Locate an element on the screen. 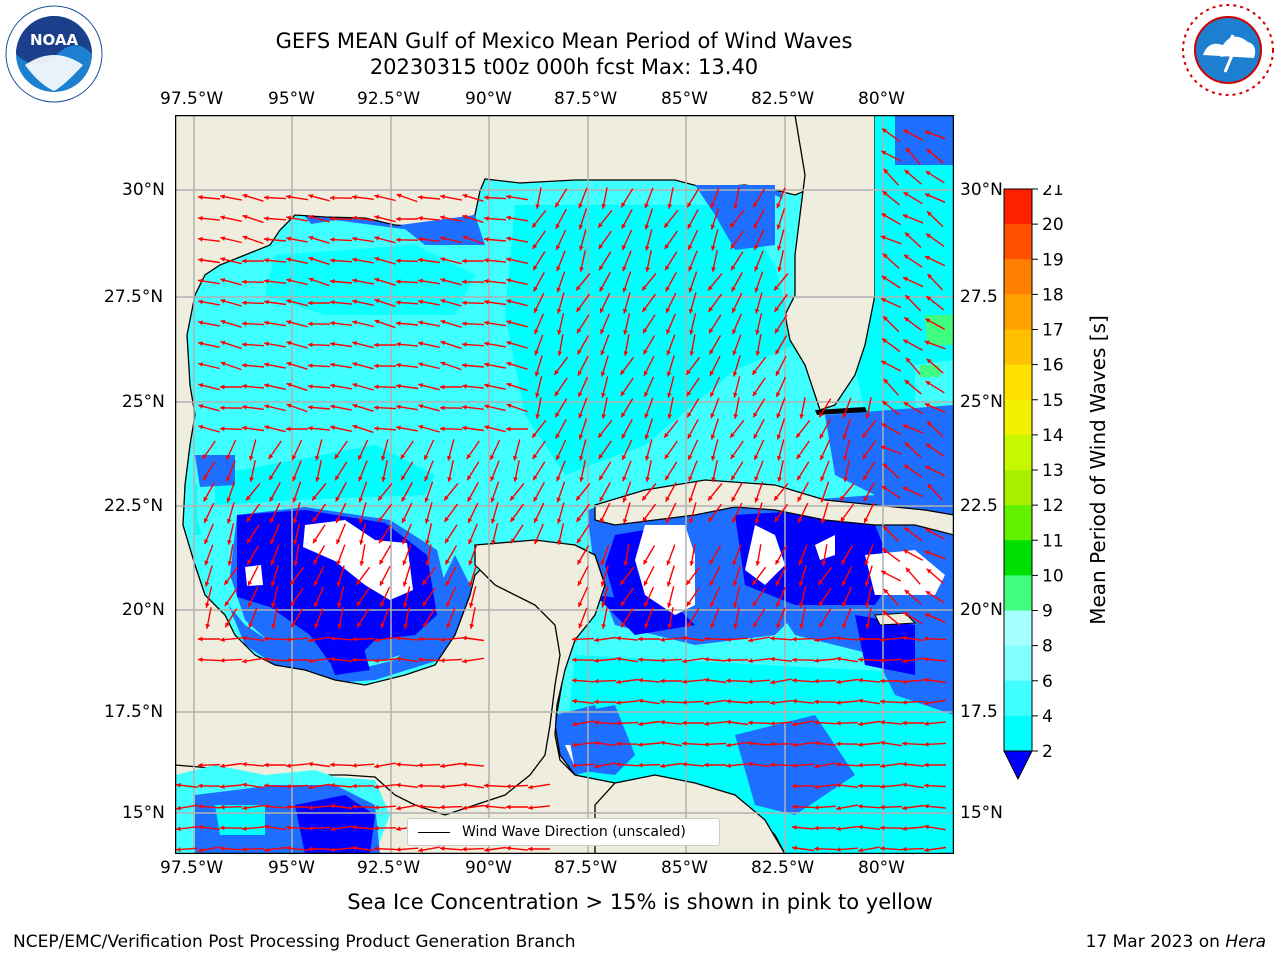 This screenshot has height=960, width=1280. colorbar-tick-label: 15 is located at coordinates (1053, 401).